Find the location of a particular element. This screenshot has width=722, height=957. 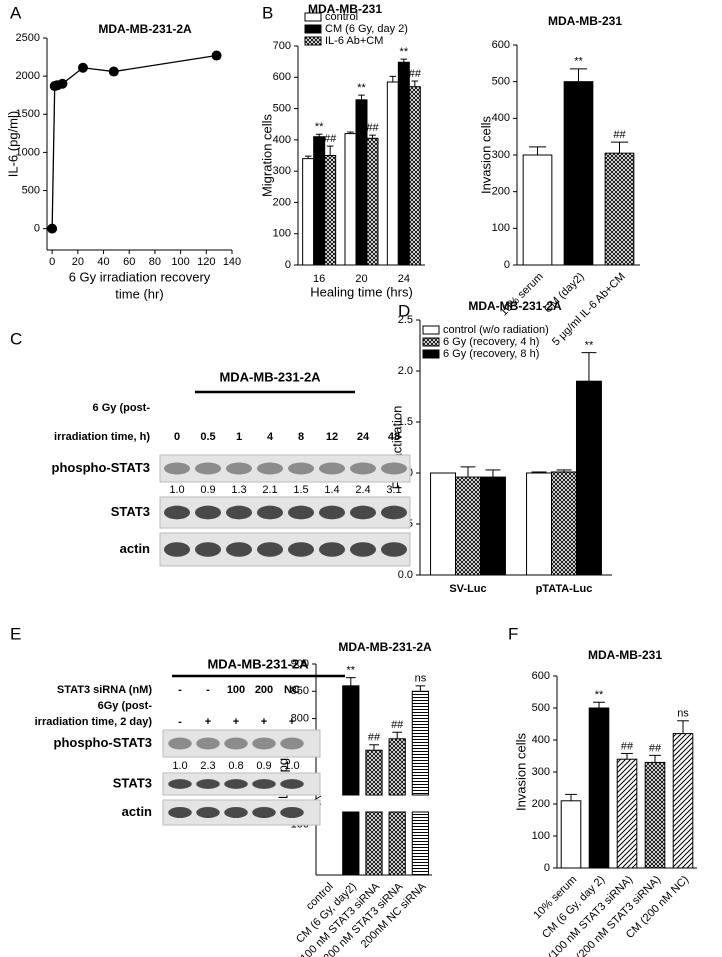

quantification: 0.9 is located at coordinates (207, 490).